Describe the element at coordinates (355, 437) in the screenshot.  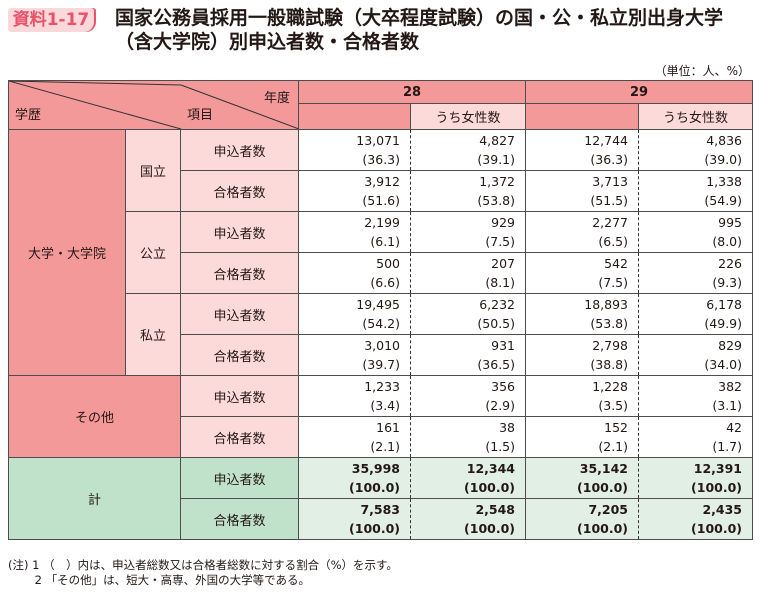
I see `cell-value: 161 (2.1)` at that location.